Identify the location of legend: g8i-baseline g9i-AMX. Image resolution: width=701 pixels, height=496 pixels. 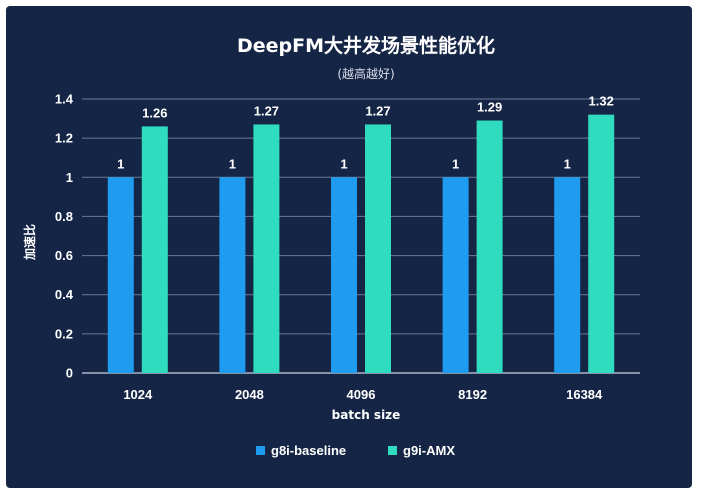
(355, 450).